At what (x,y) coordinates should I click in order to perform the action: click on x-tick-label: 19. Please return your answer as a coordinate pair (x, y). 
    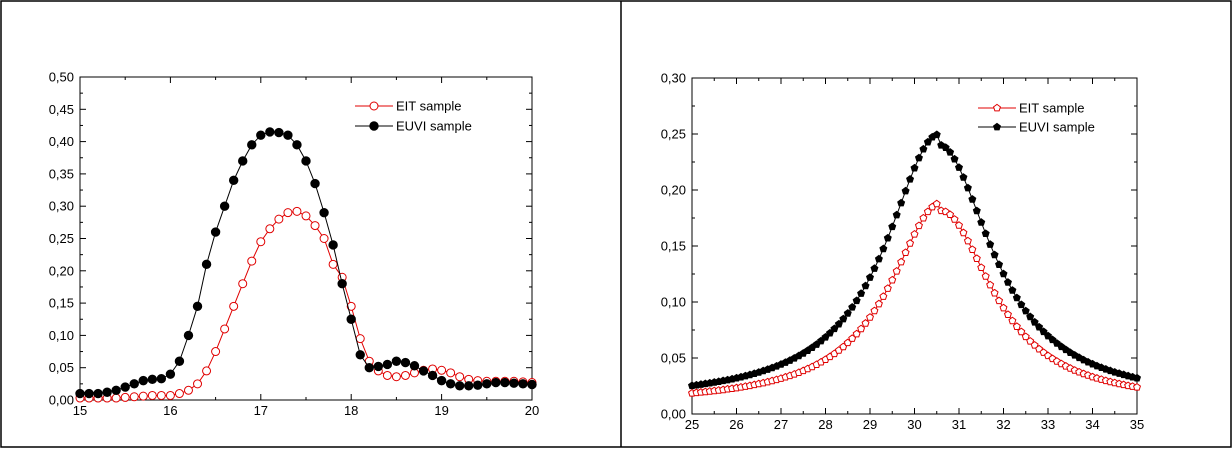
    Looking at the image, I should click on (441, 410).